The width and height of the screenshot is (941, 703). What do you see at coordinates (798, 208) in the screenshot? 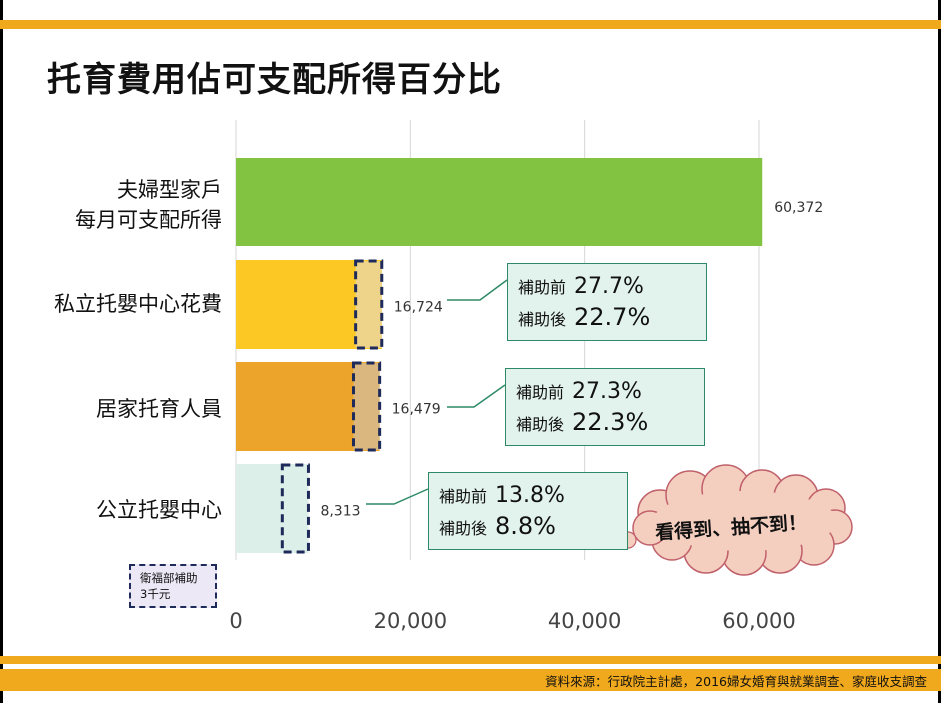
I see `data-label: 60,372` at bounding box center [798, 208].